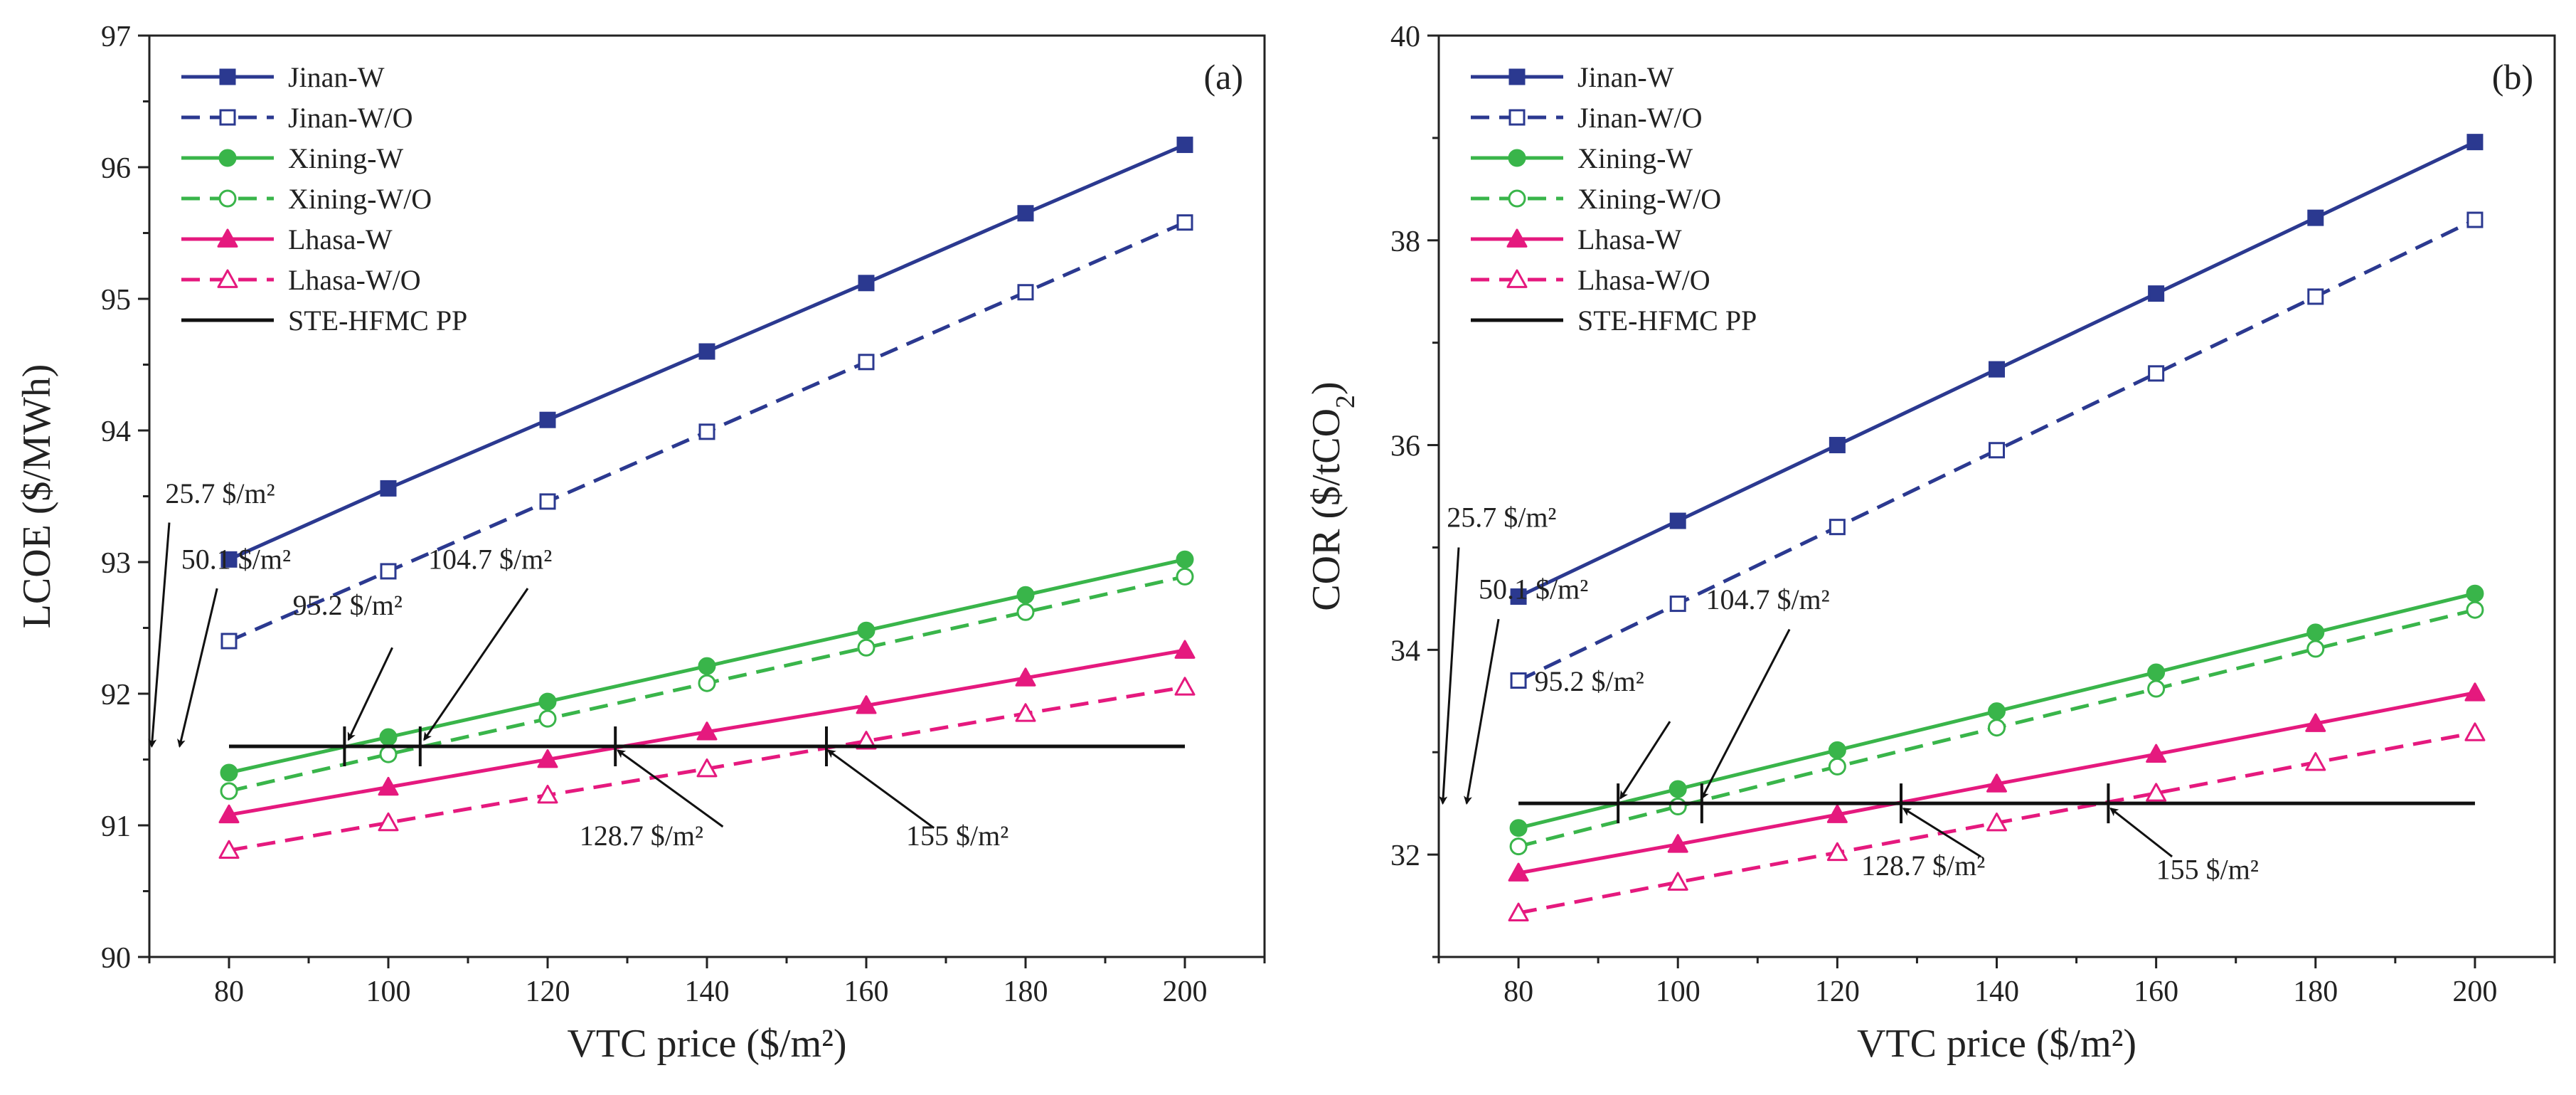 This screenshot has height=1095, width=2576. I want to click on chart-0-x-axis-title: VTC price ($/m²), so click(706, 1044).